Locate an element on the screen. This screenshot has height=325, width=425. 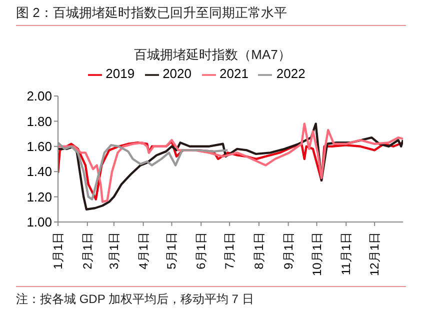
legend-label: 2019 is located at coordinates (120, 73).